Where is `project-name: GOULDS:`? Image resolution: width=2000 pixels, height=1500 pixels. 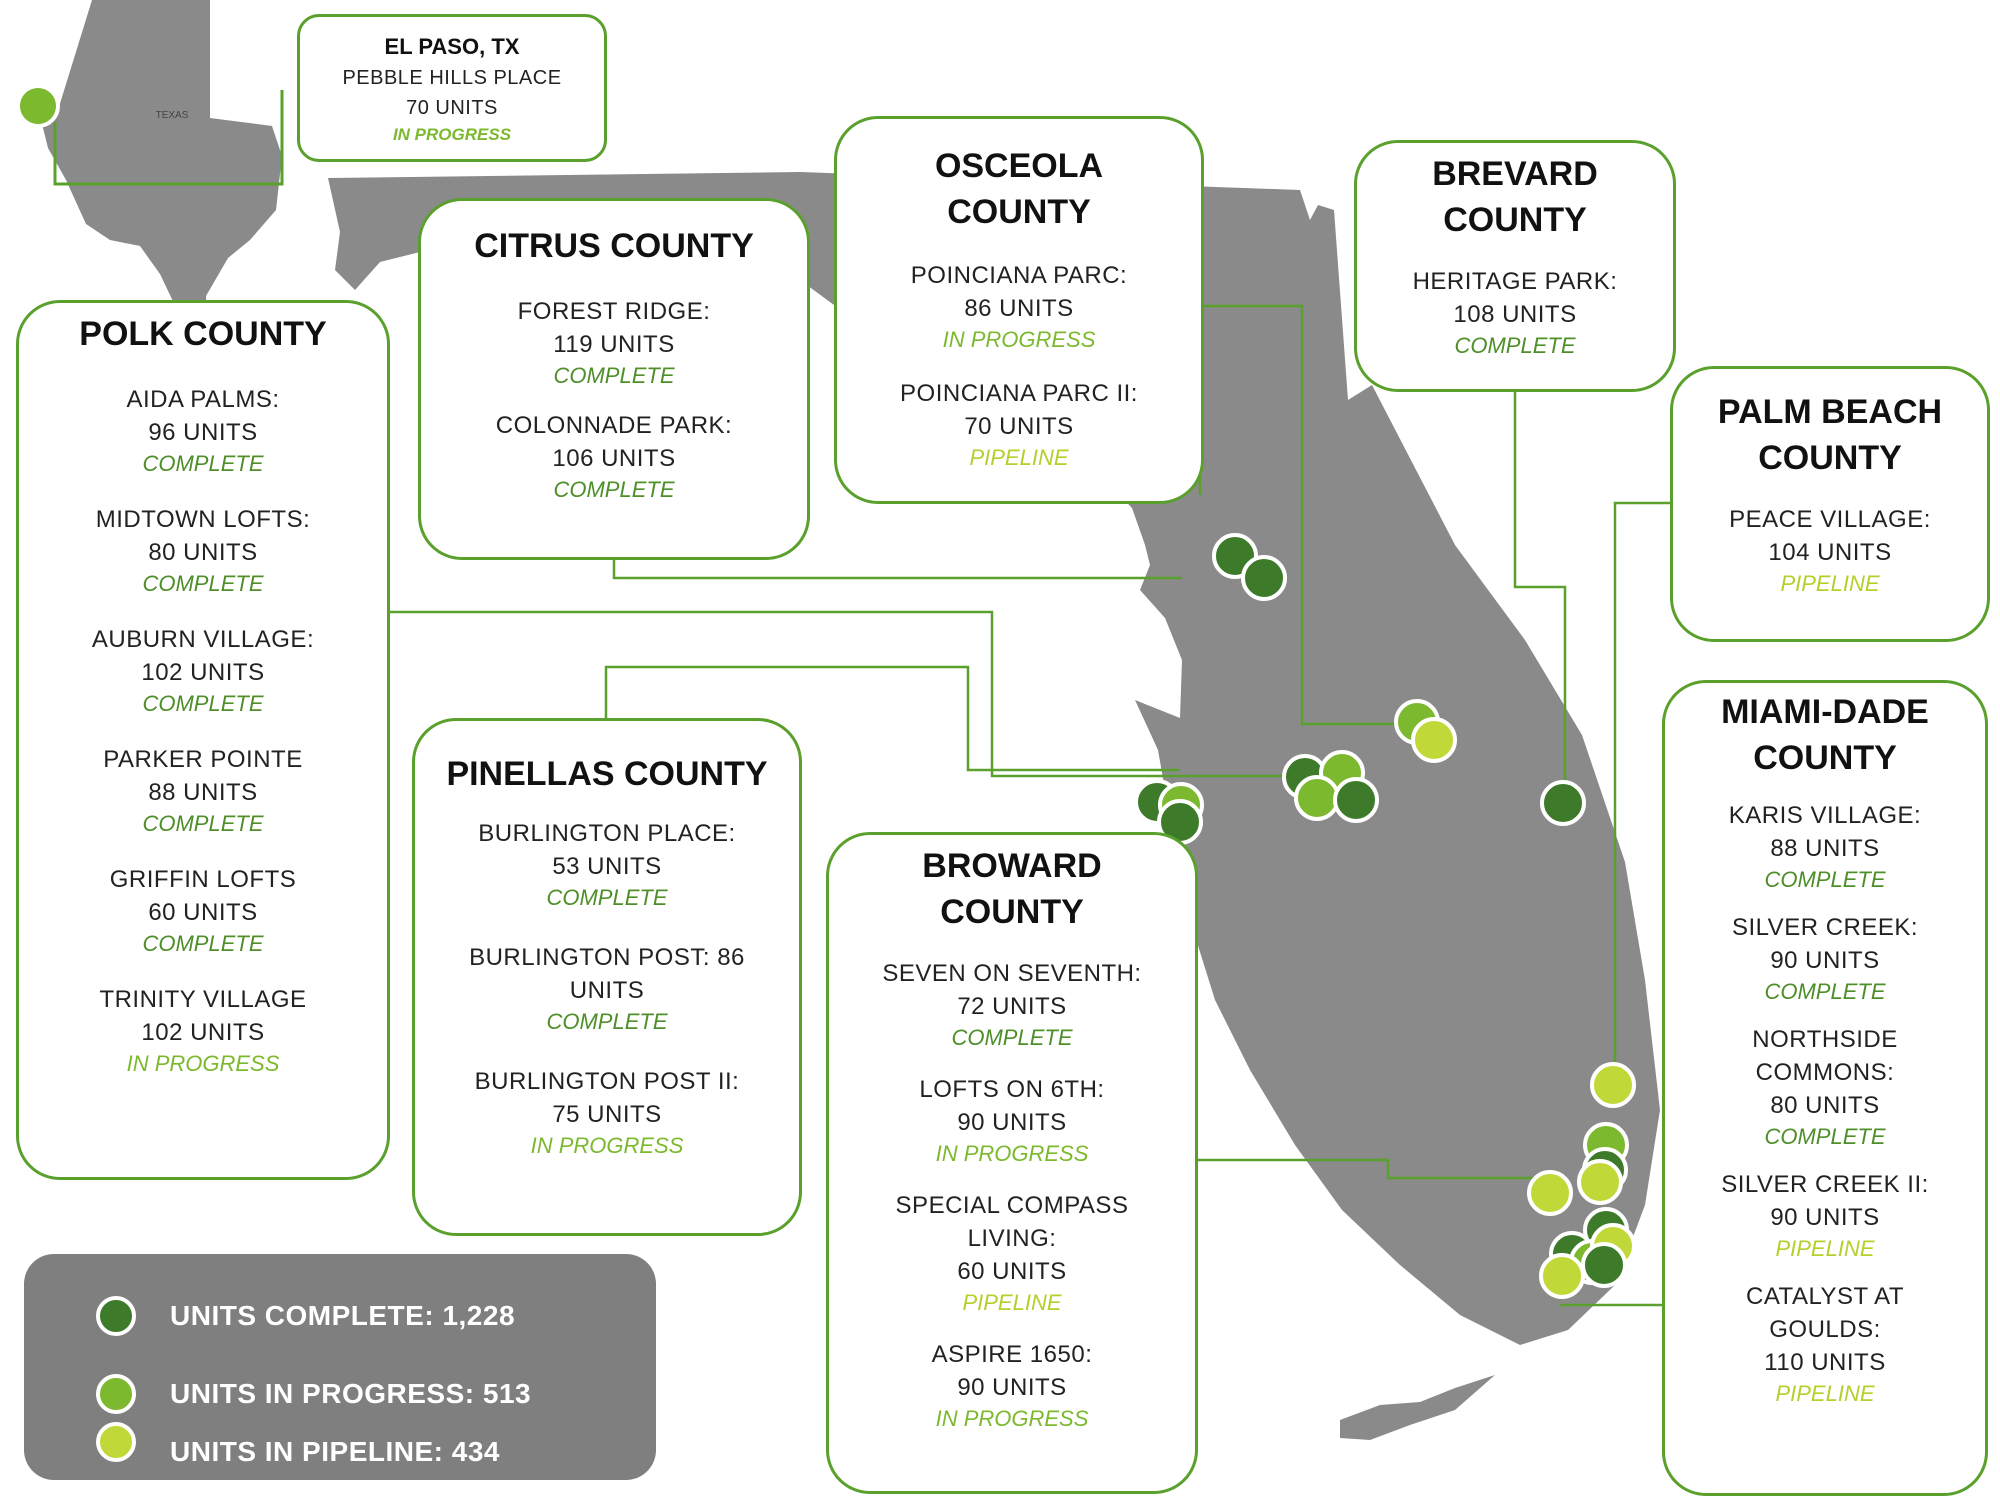 project-name: GOULDS: is located at coordinates (1825, 1329).